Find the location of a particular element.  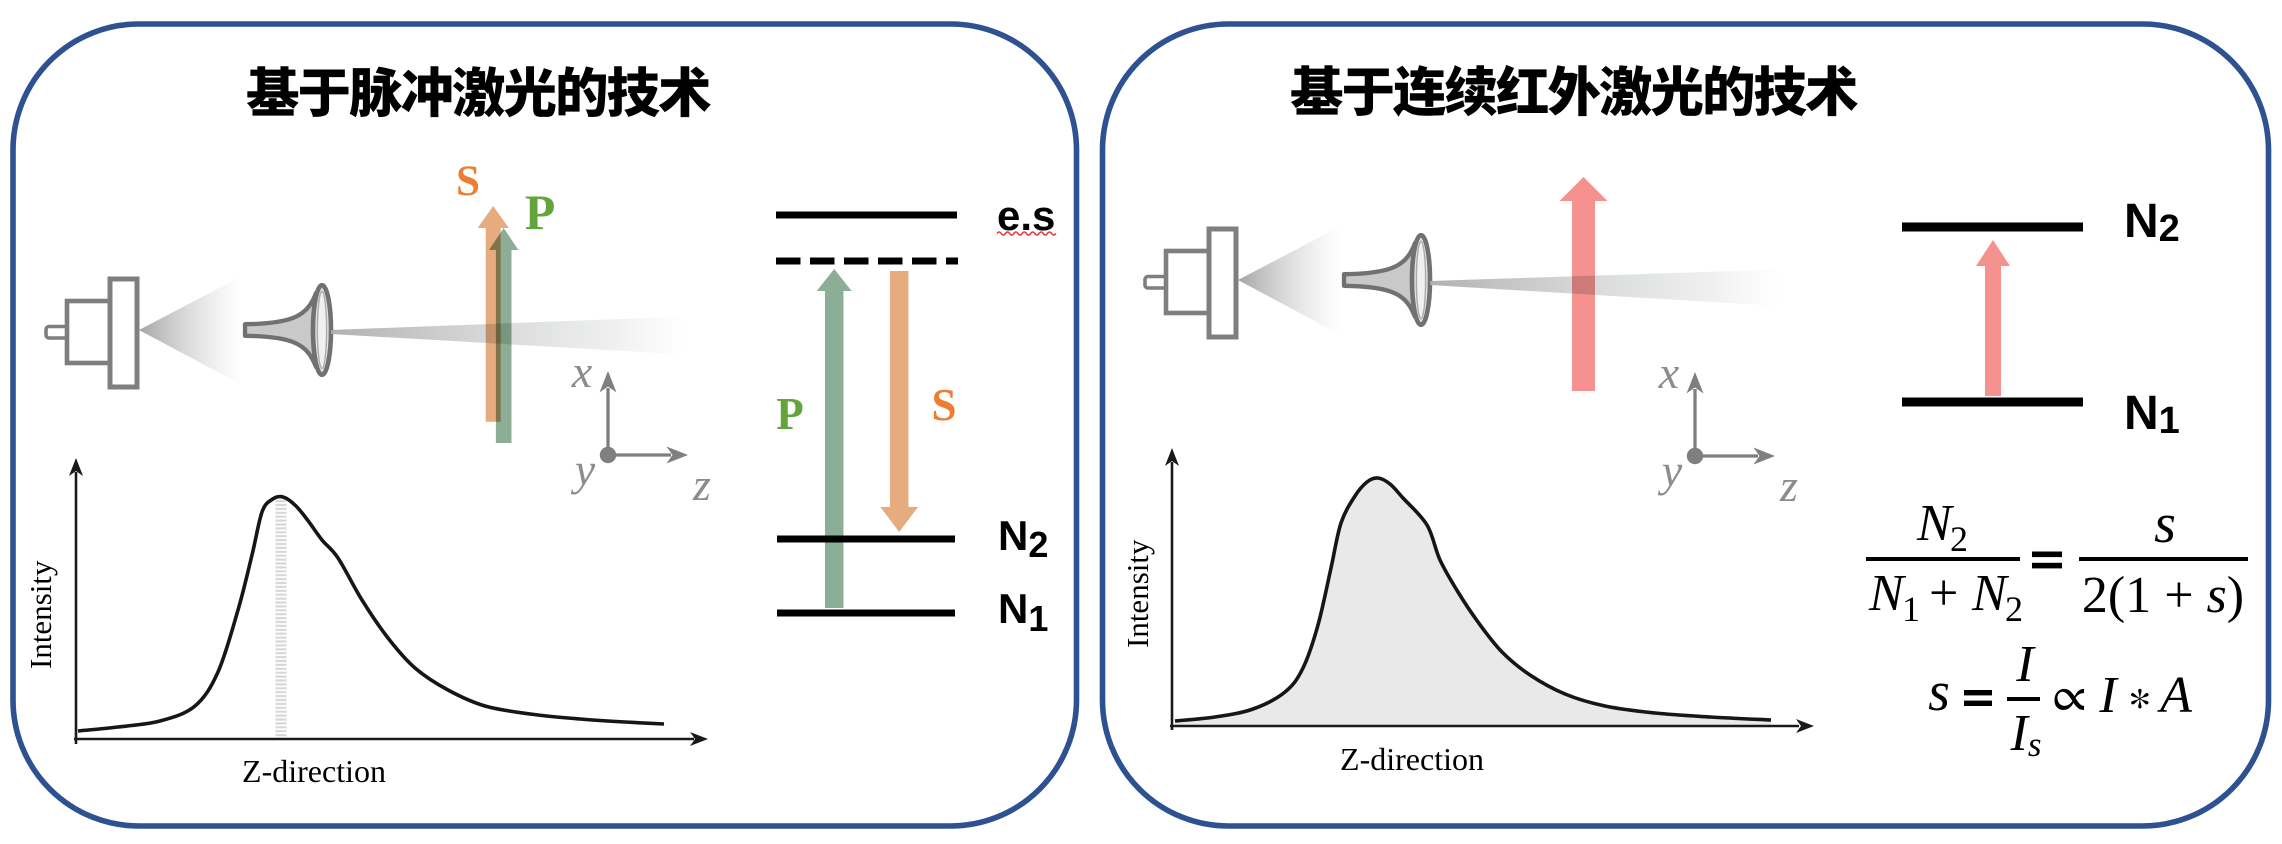

svg-text: e.s is located at coordinates (1026, 215).